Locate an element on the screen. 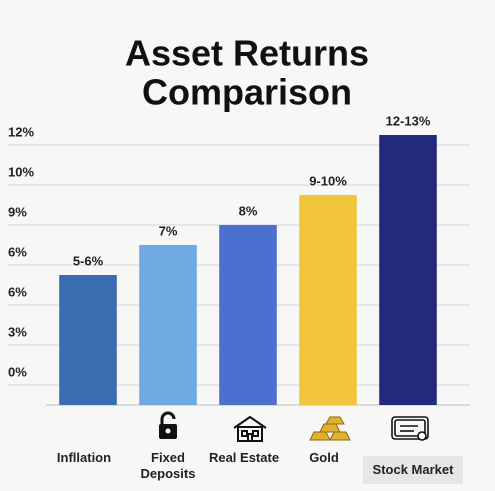 The image size is (495, 491). value-label: 8% is located at coordinates (248, 210).